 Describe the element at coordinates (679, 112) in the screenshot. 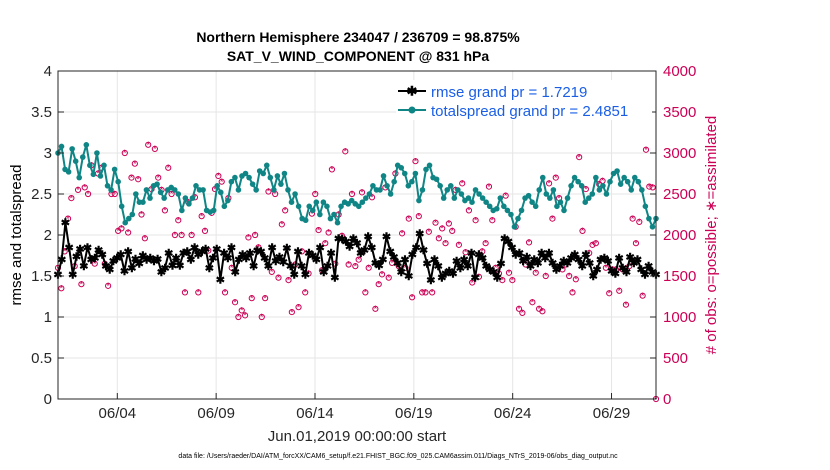

I see `y-tick-label-right: 3500` at that location.